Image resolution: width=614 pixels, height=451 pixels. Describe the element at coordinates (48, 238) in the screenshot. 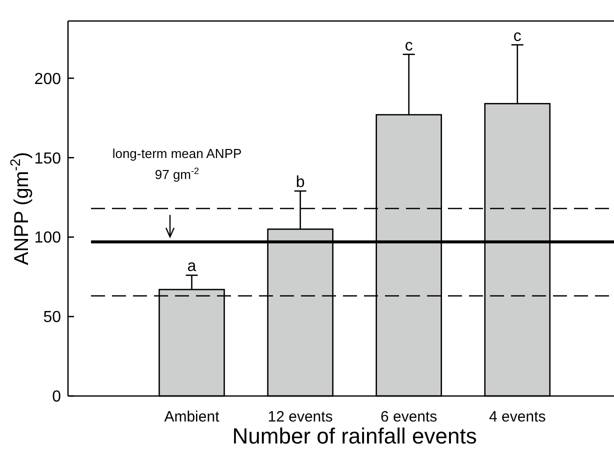

I see `y-tick-label: 100` at that location.